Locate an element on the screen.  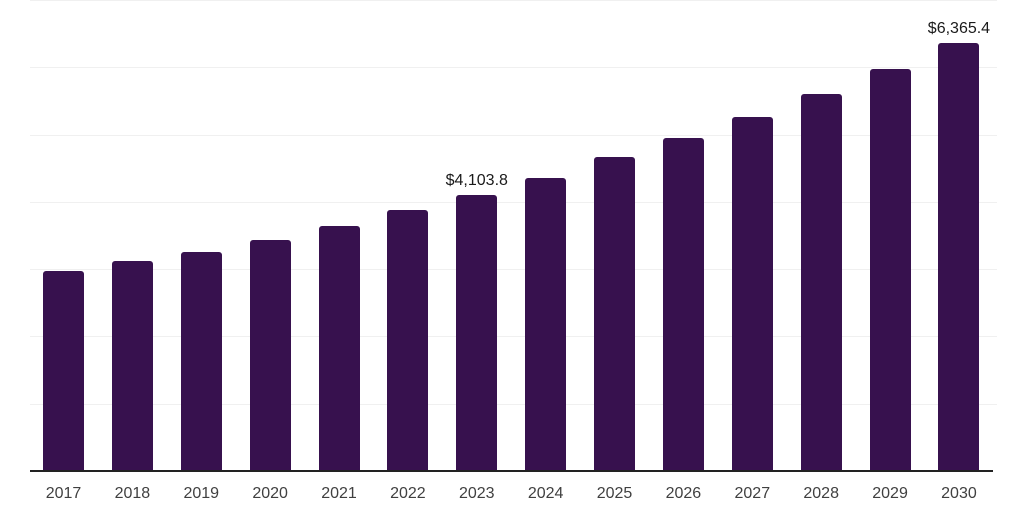
bar-2021 is located at coordinates (339, 348).